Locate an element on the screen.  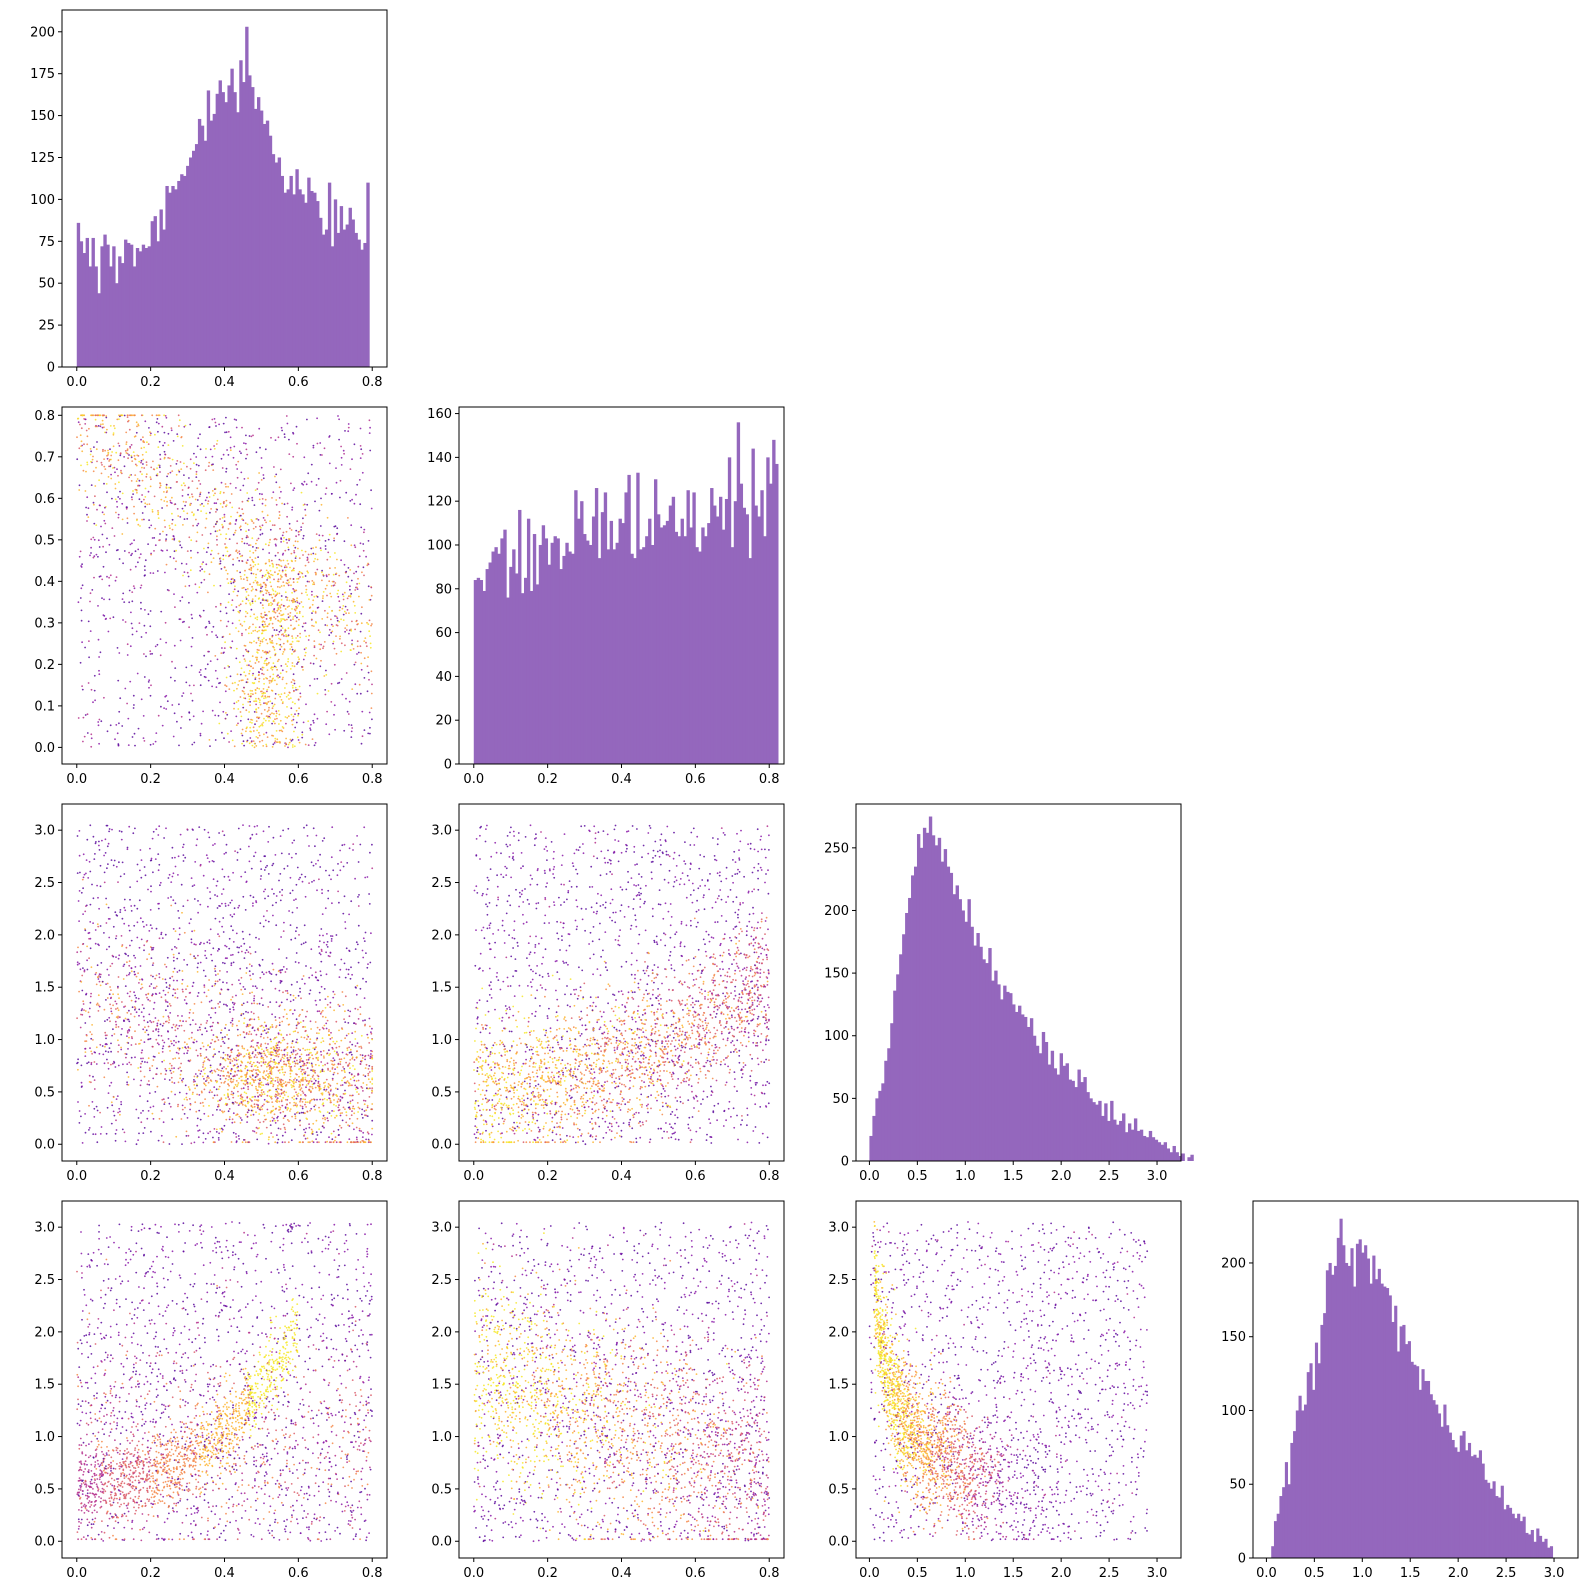
x-tick-label: 0.4 is located at coordinates (224, 382).